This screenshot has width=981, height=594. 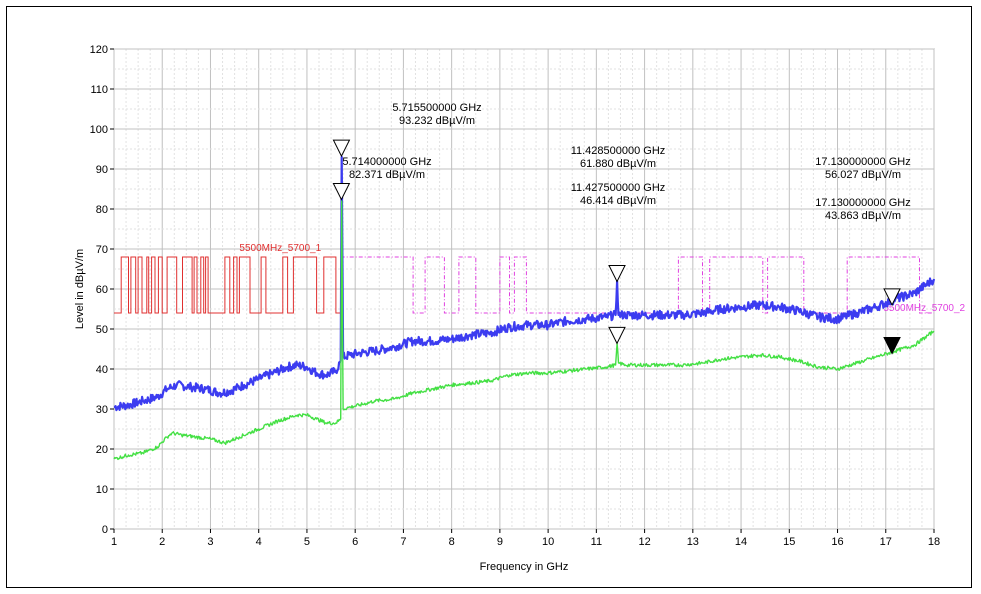 What do you see at coordinates (436, 108) in the screenshot?
I see `marker-frequency: 5.715500000 GHz` at bounding box center [436, 108].